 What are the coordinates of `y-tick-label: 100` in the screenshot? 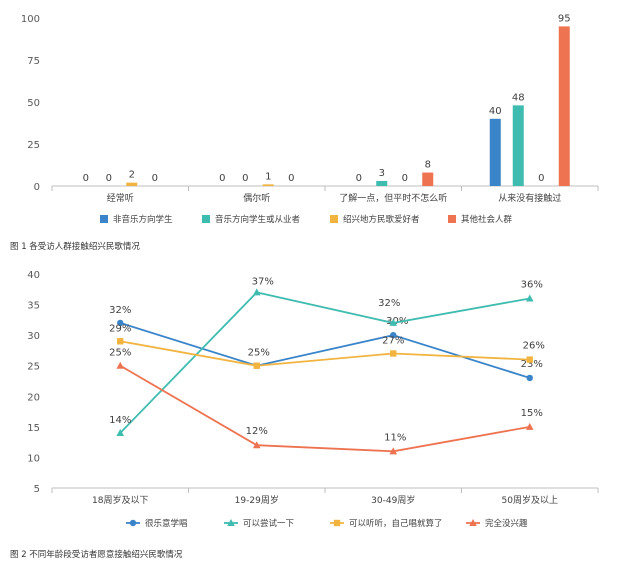 It's located at (30, 19).